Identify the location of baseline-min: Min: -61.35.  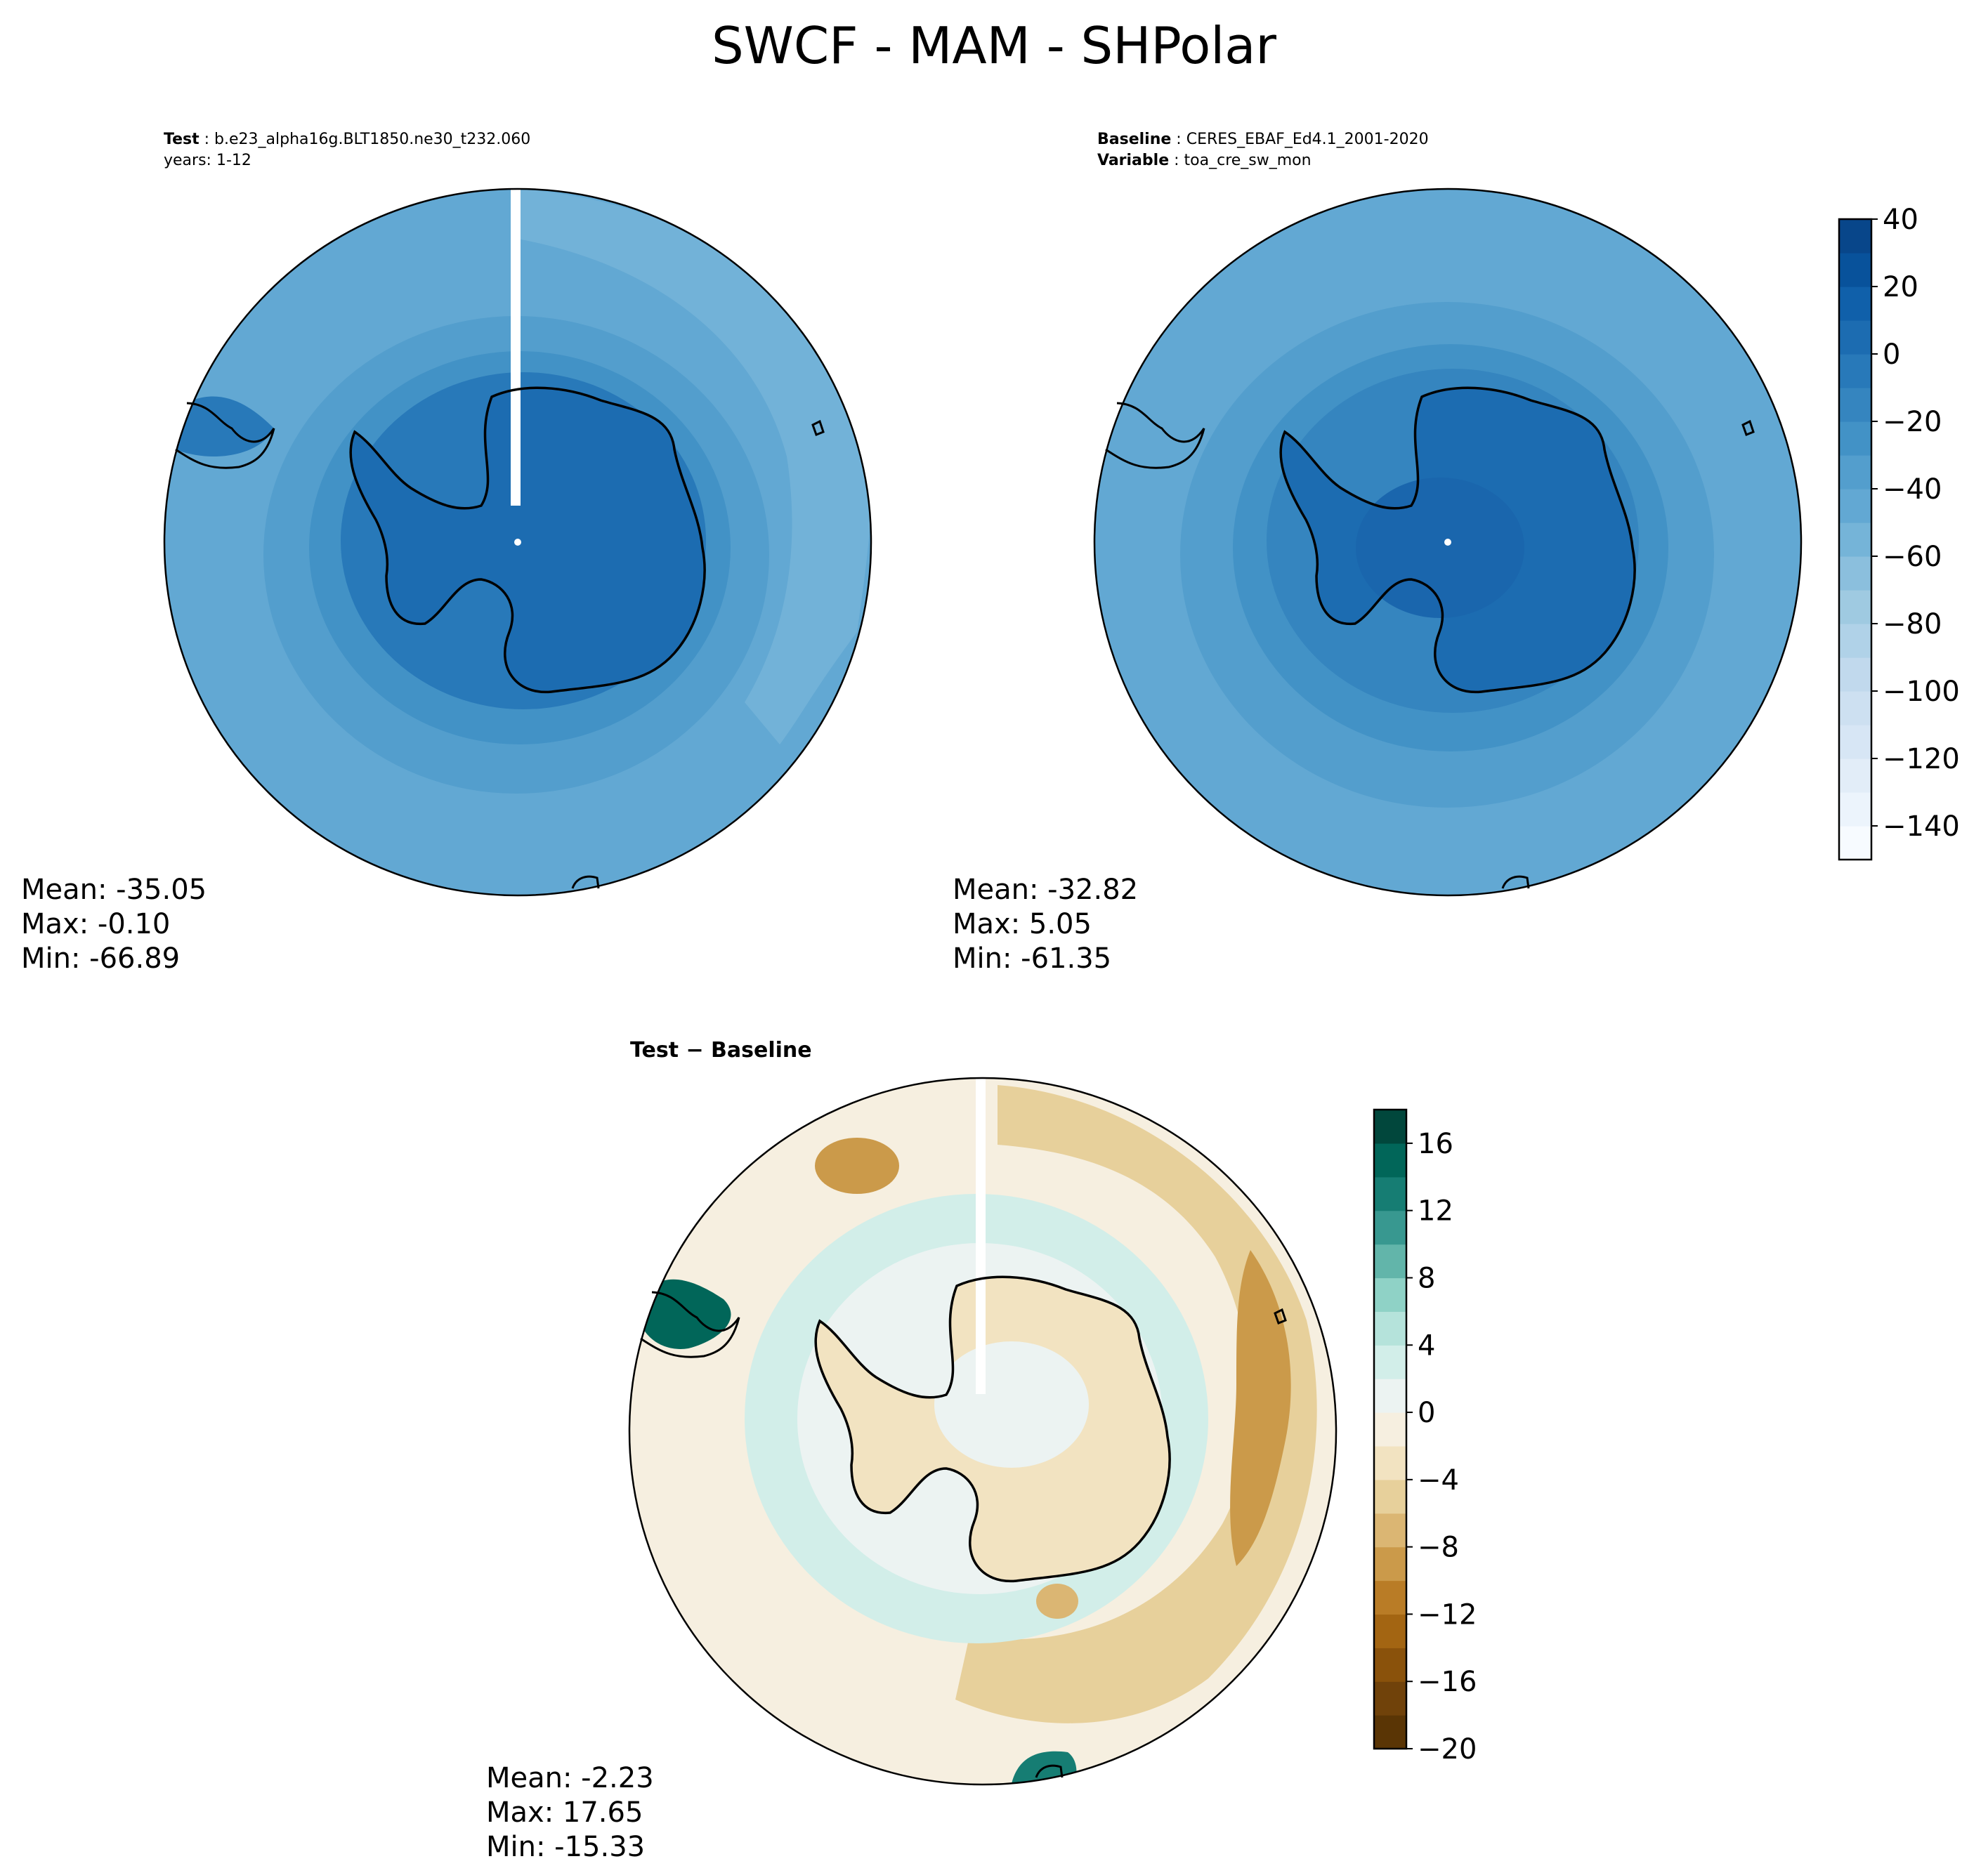
(1032, 958).